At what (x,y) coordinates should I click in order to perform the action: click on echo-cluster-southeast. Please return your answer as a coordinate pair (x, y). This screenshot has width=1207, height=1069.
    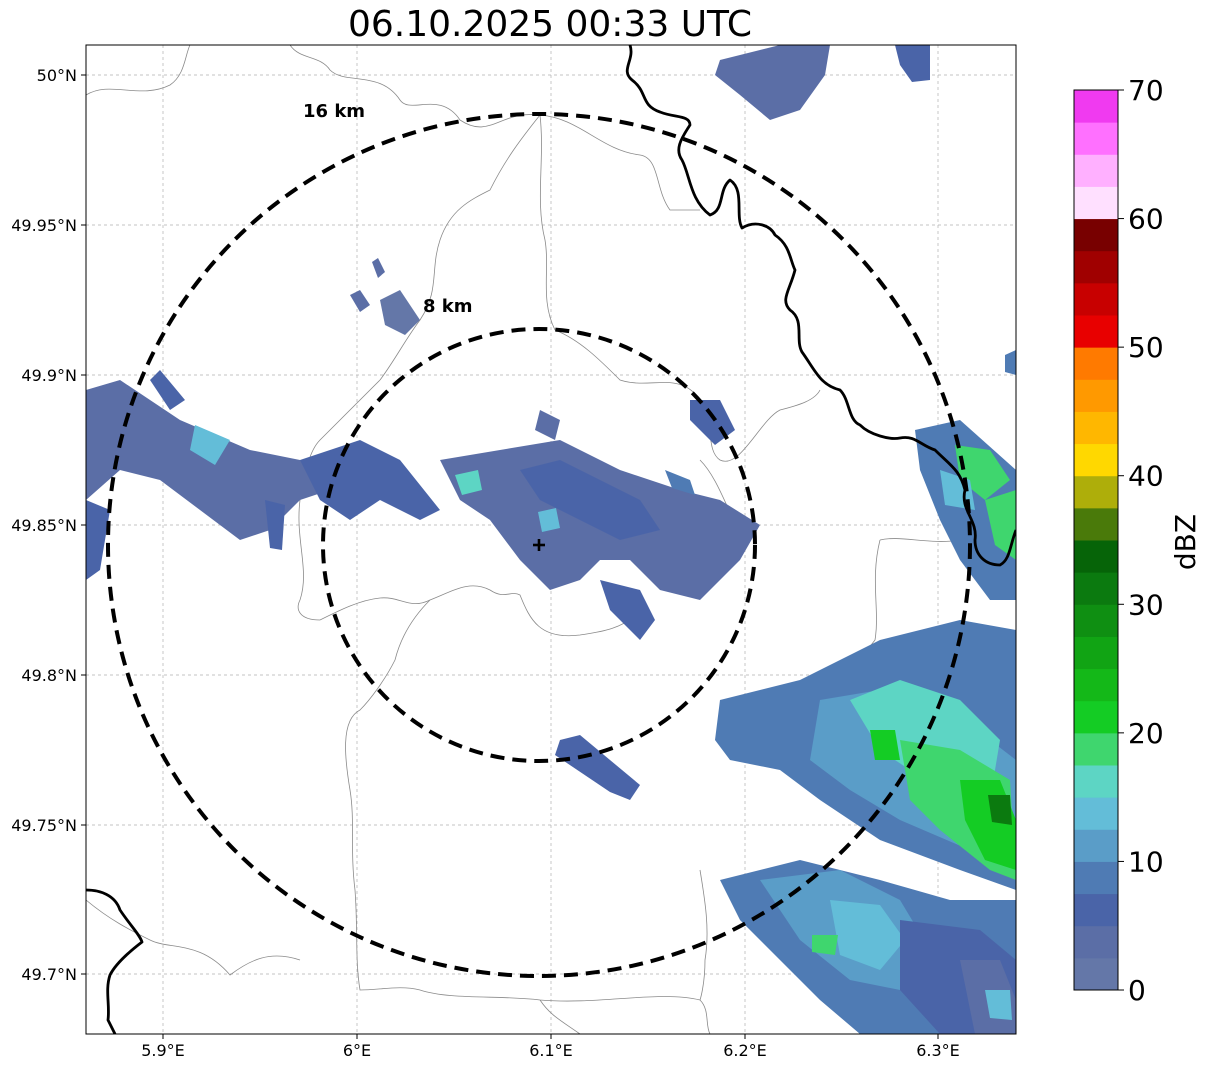
    Looking at the image, I should click on (865, 827).